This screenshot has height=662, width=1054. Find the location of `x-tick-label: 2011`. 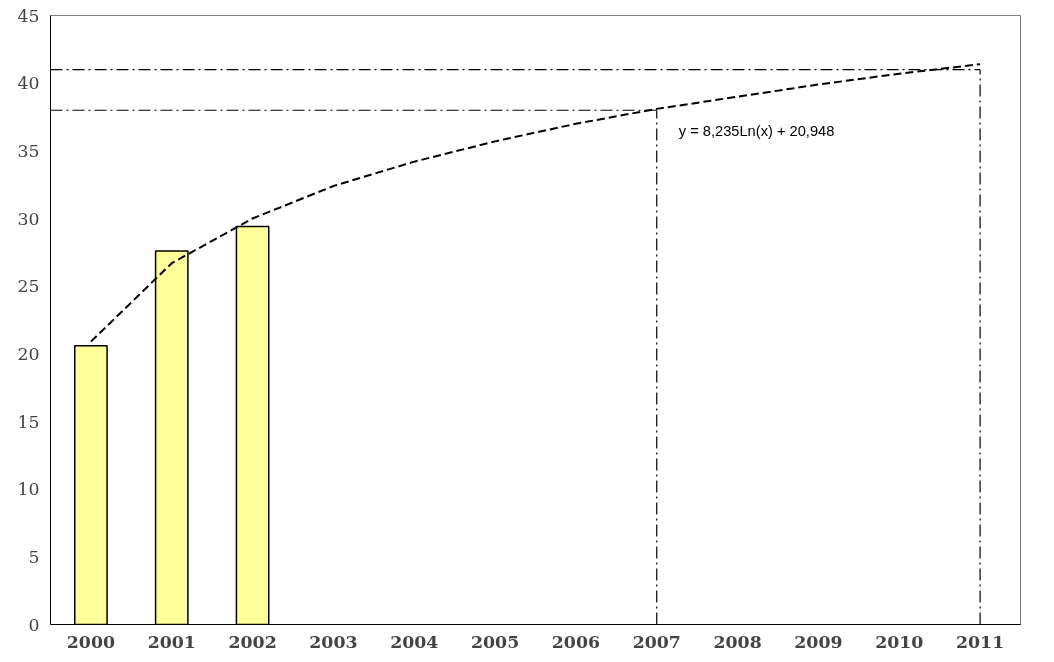

x-tick-label: 2011 is located at coordinates (980, 641).